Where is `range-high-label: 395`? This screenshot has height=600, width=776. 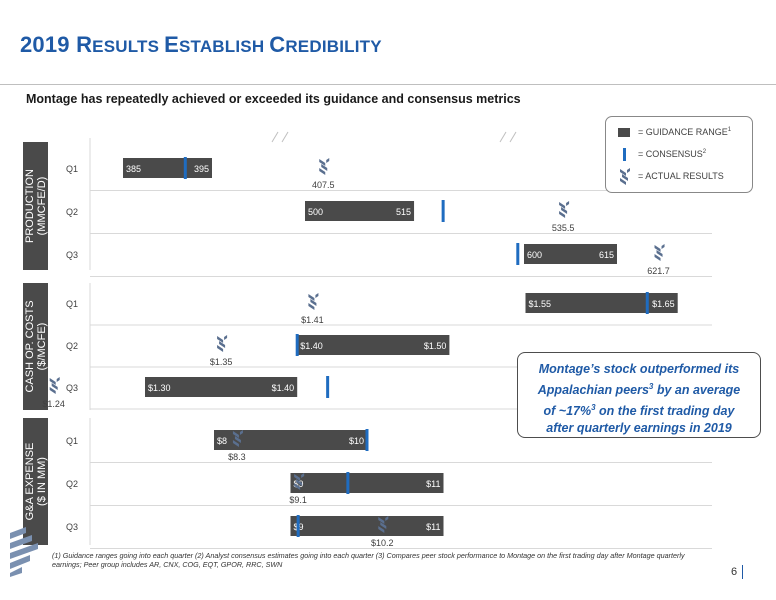
range-high-label: 395 is located at coordinates (201, 169).